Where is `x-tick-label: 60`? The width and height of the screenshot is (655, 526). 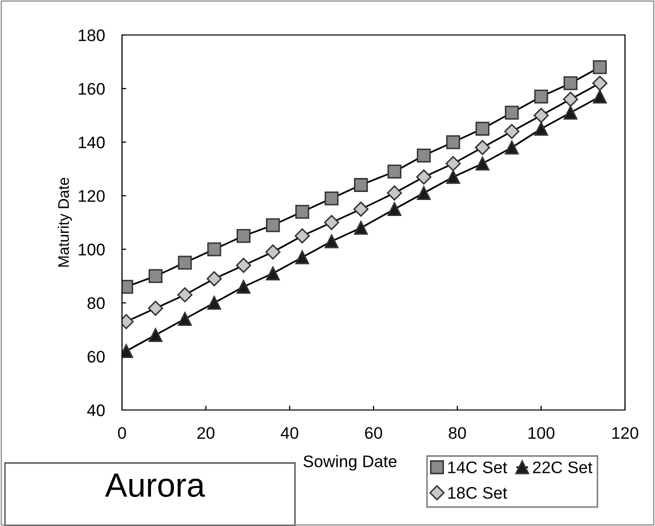 x-tick-label: 60 is located at coordinates (373, 433).